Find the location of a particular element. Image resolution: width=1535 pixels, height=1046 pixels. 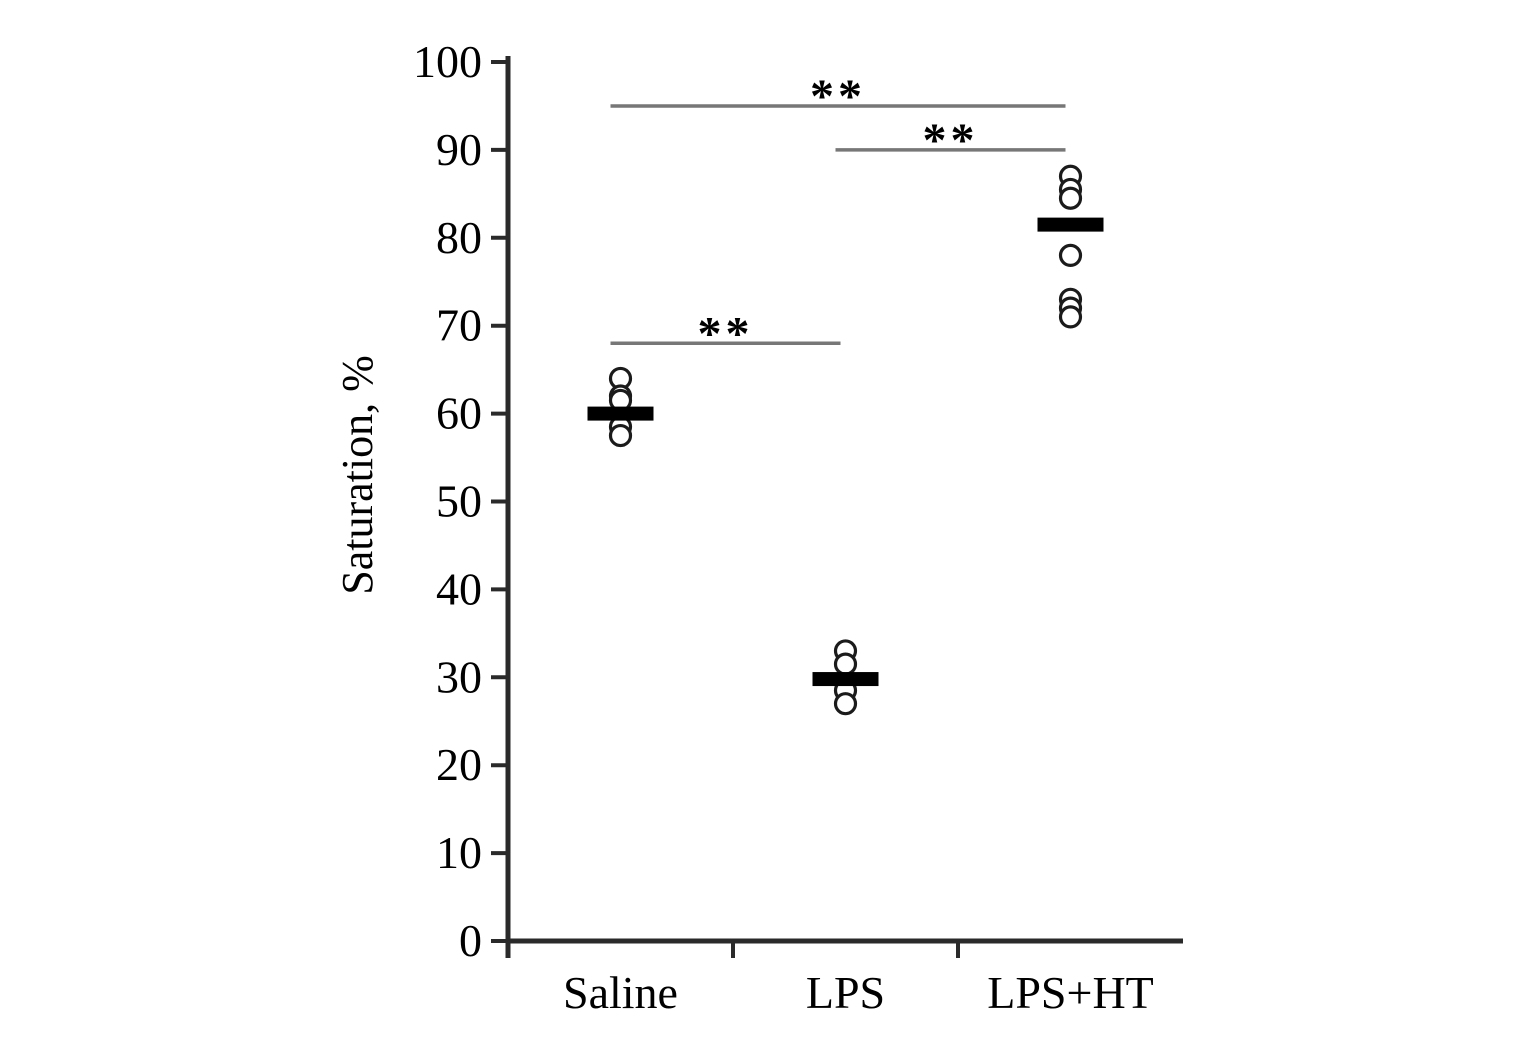

y-tick-label: 20 is located at coordinates (459, 764).